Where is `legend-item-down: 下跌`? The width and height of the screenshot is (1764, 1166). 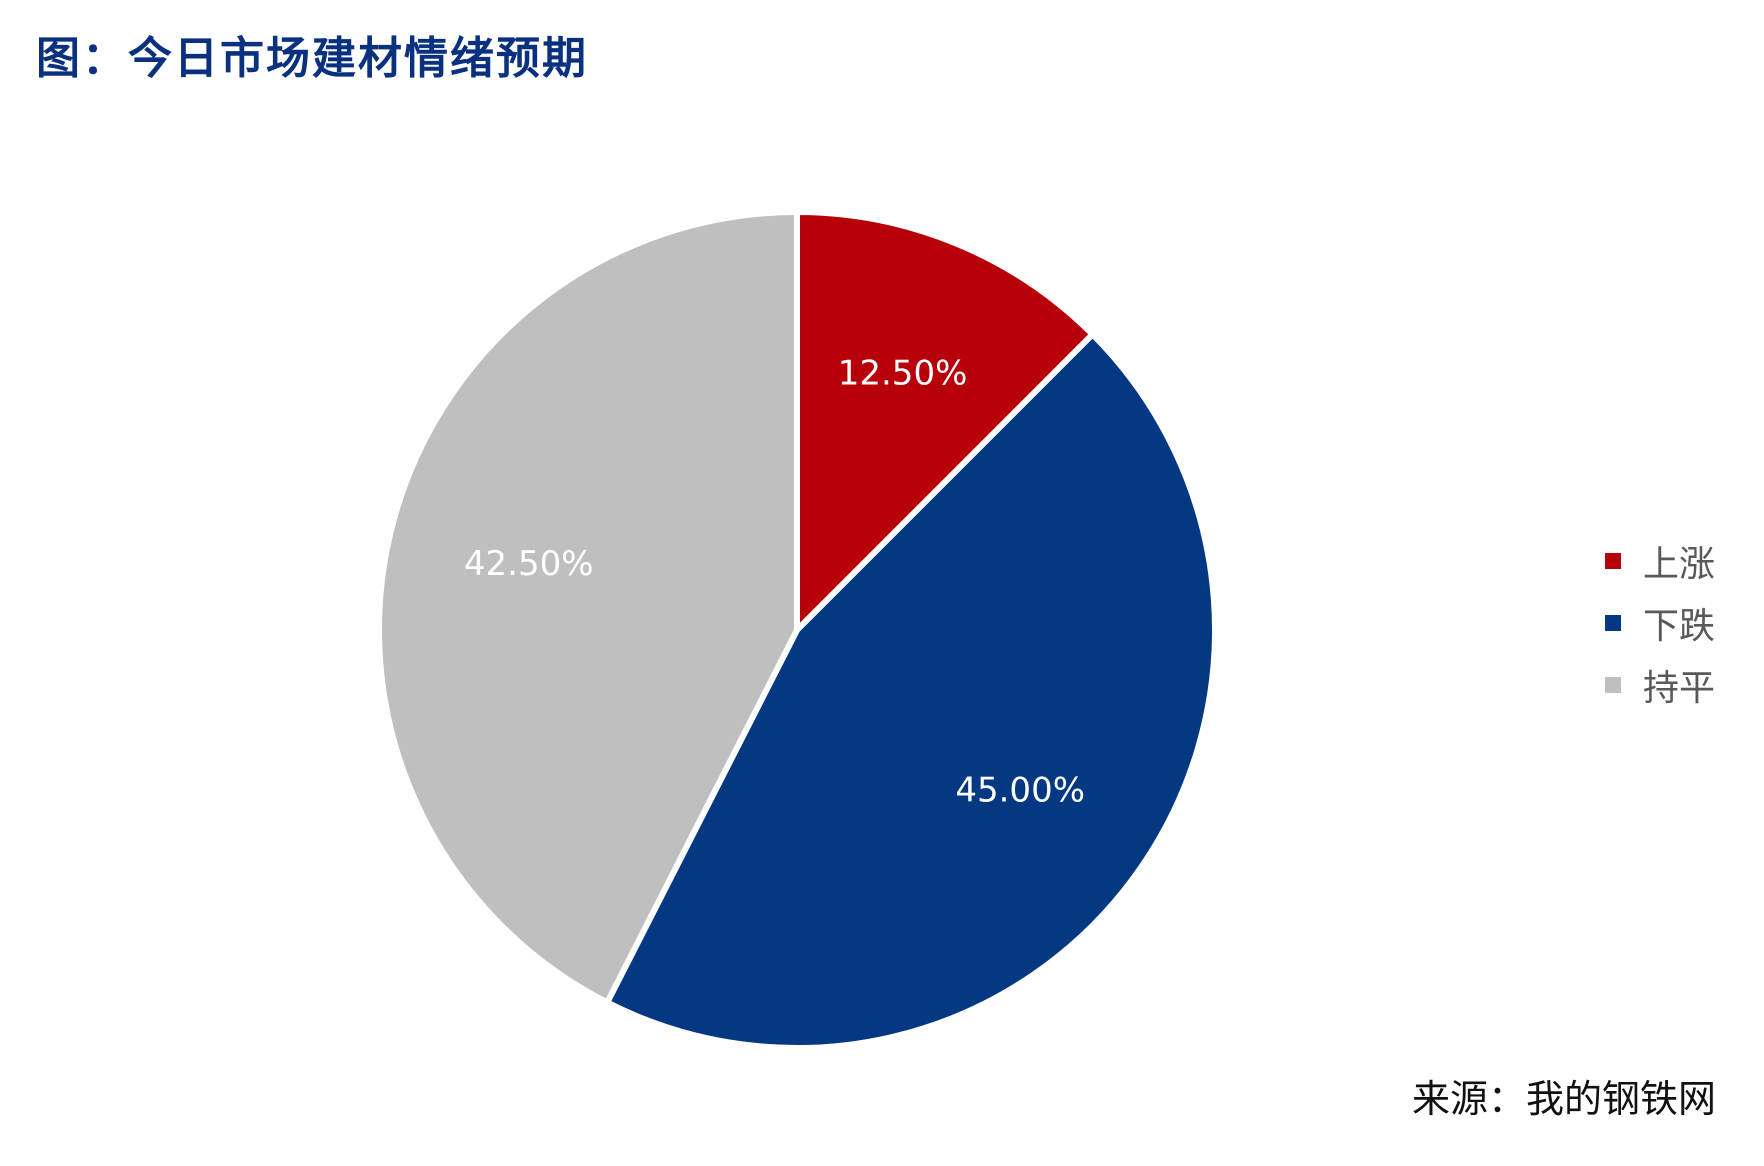 legend-item-down: 下跌 is located at coordinates (1660, 623).